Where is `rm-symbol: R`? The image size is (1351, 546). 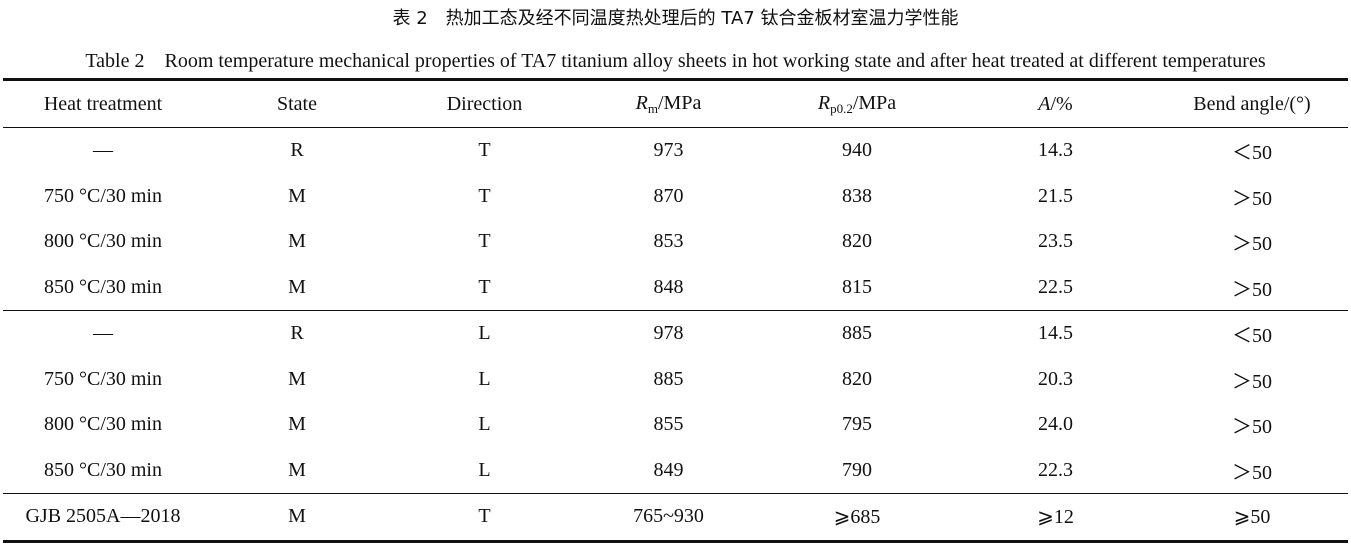
rm-symbol: R is located at coordinates (641, 102).